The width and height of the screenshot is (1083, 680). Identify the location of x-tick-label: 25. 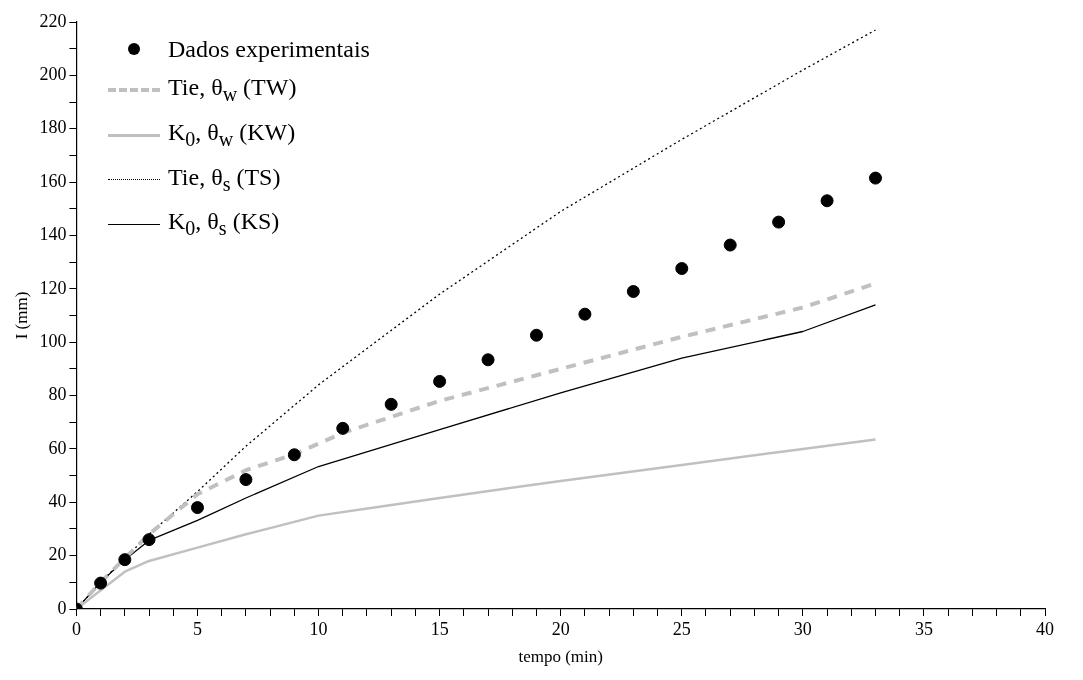
(681, 628).